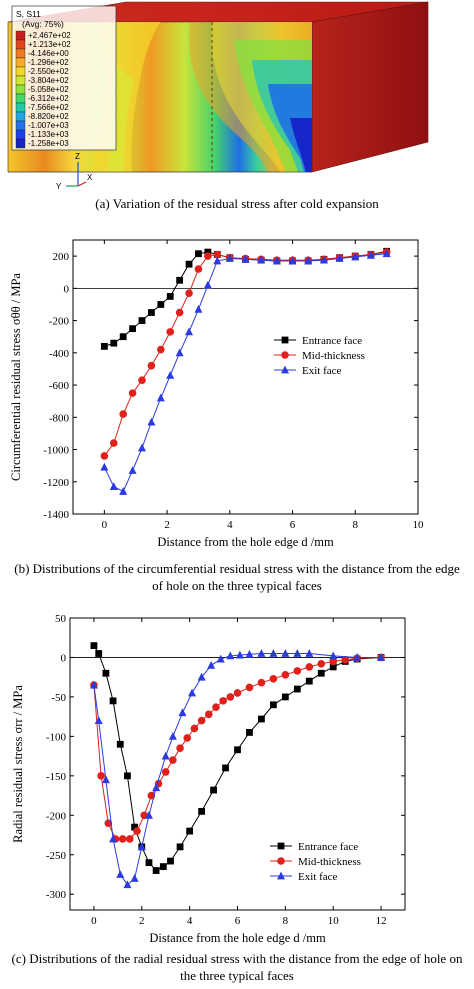  What do you see at coordinates (48, 62) in the screenshot?
I see `legend-value: -1.296e+02` at bounding box center [48, 62].